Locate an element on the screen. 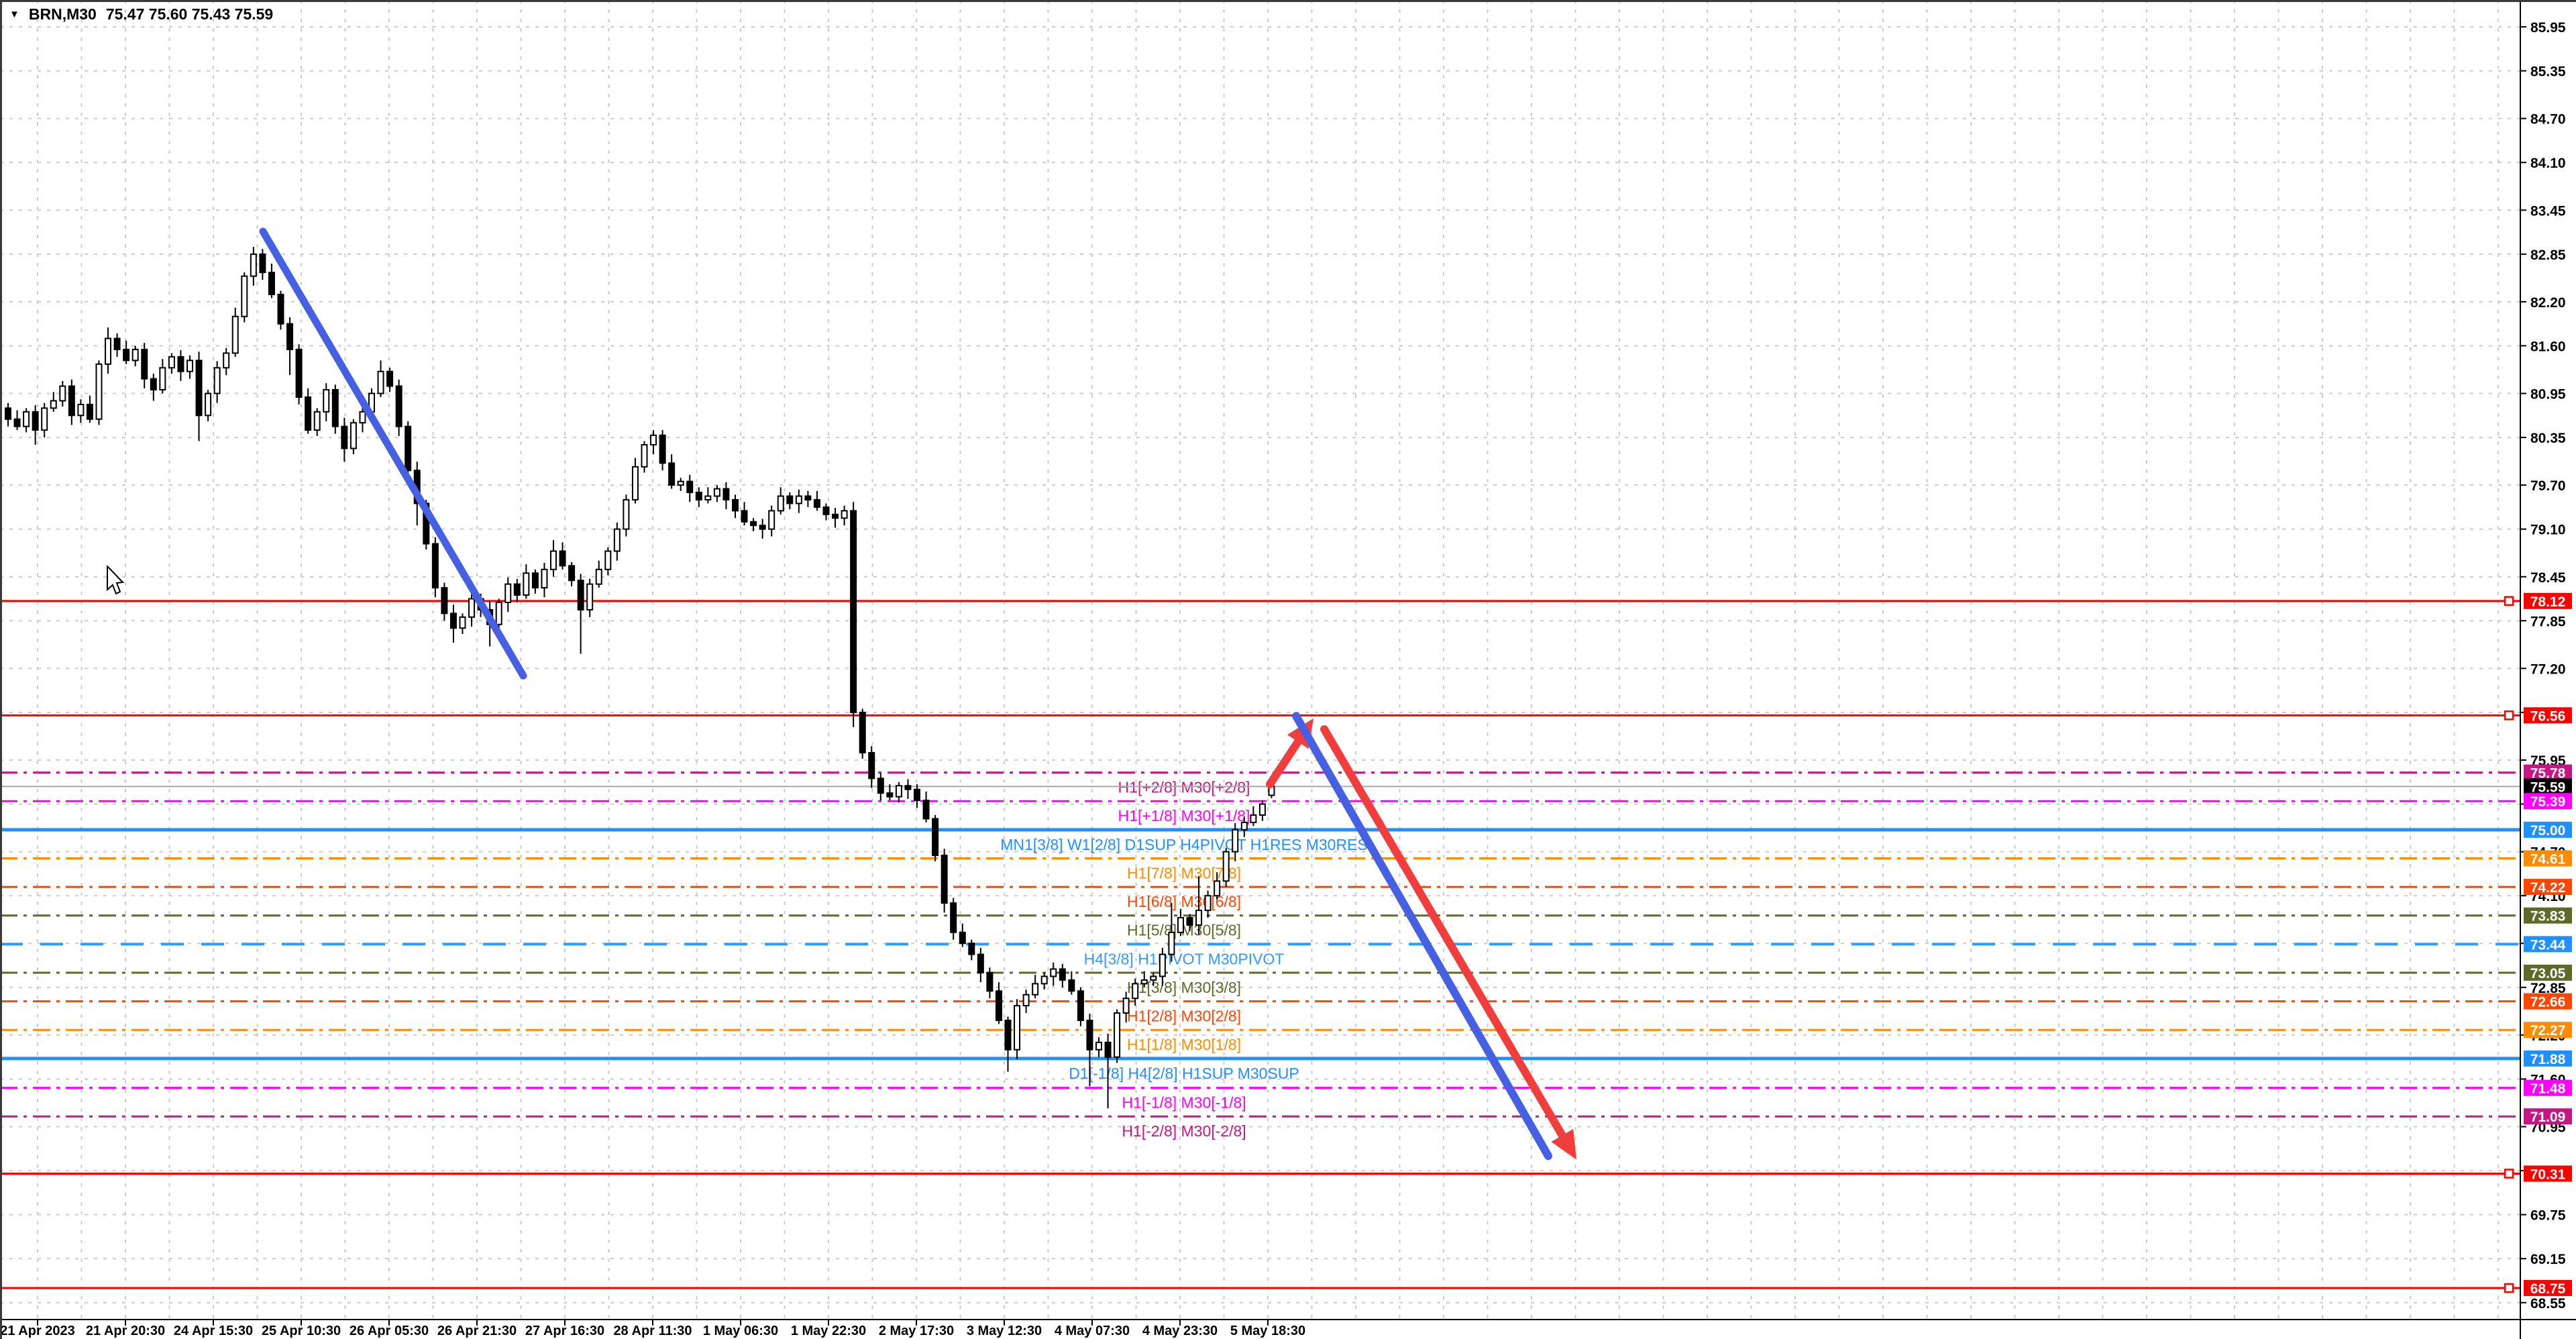  price-badge-label: 73.44 is located at coordinates (2548, 945).